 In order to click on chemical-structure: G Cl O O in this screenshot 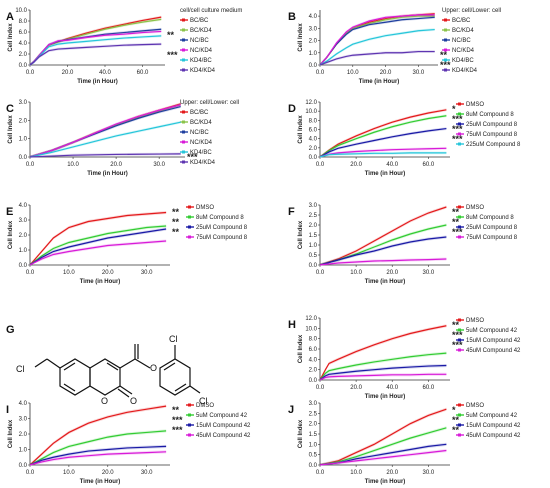, I will do `click(107, 365)`.